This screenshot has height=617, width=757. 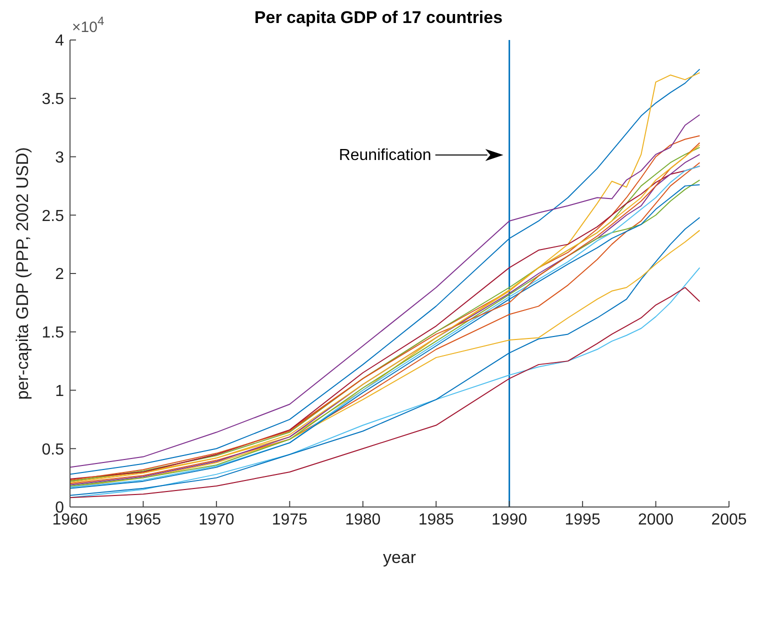 I want to click on x-tick-label: 2005, so click(x=729, y=519).